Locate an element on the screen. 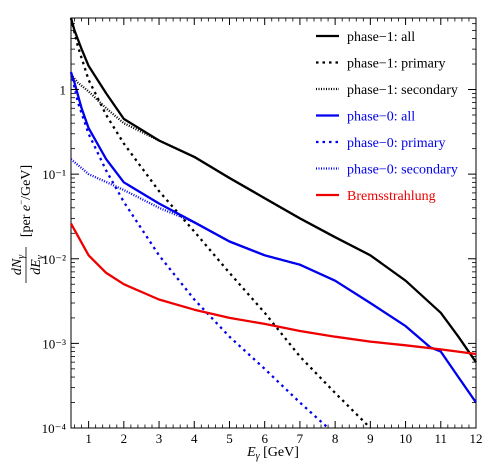 The height and width of the screenshot is (465, 498). x-tick-label: 4 is located at coordinates (194, 438).